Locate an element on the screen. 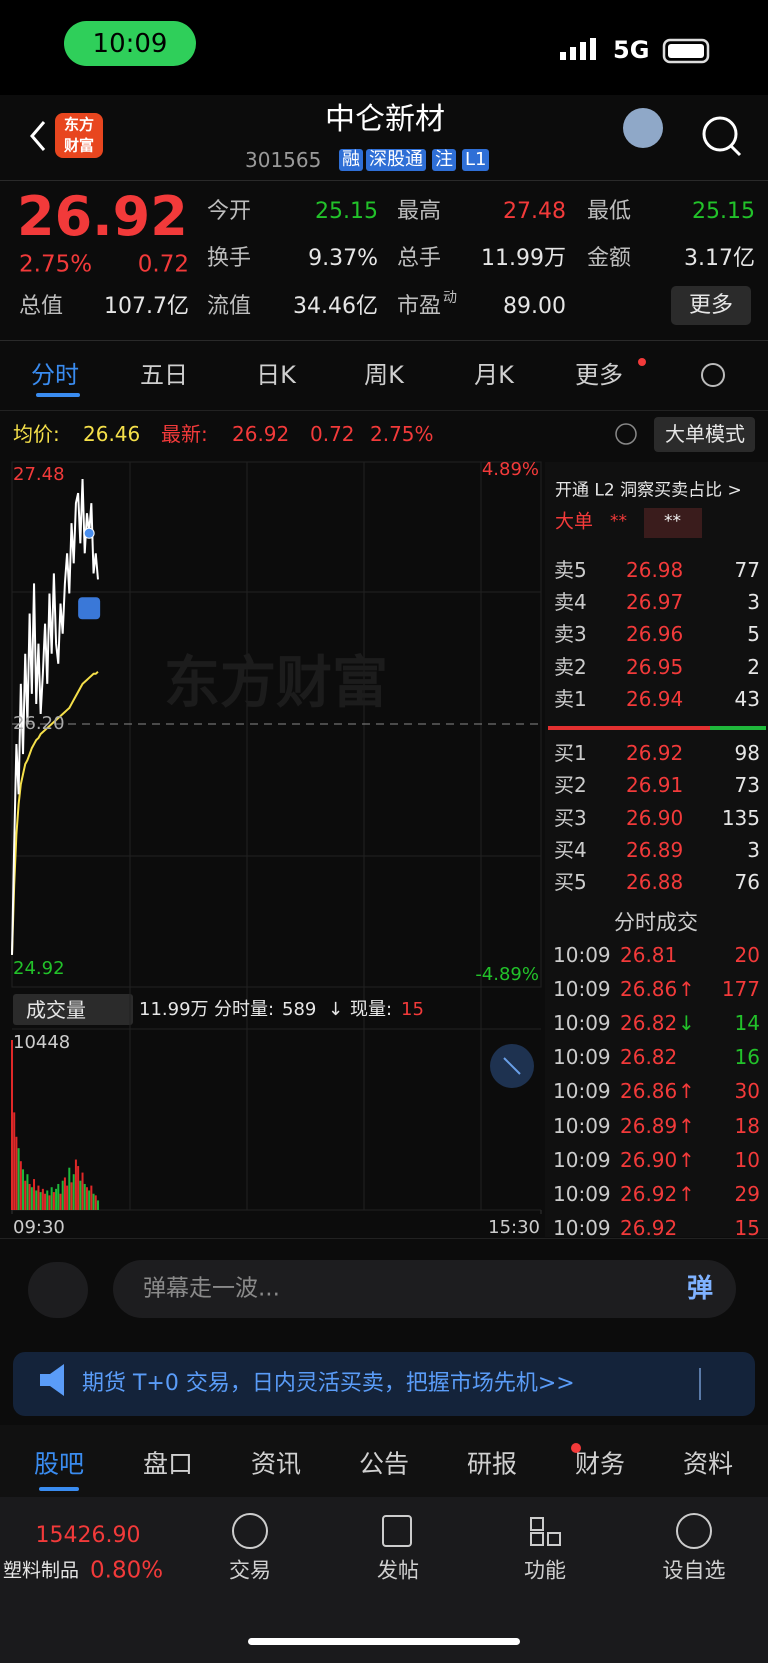 Image resolution: width=768 pixels, height=1663 pixels. bottom-action: 发帖 is located at coordinates (398, 1570).